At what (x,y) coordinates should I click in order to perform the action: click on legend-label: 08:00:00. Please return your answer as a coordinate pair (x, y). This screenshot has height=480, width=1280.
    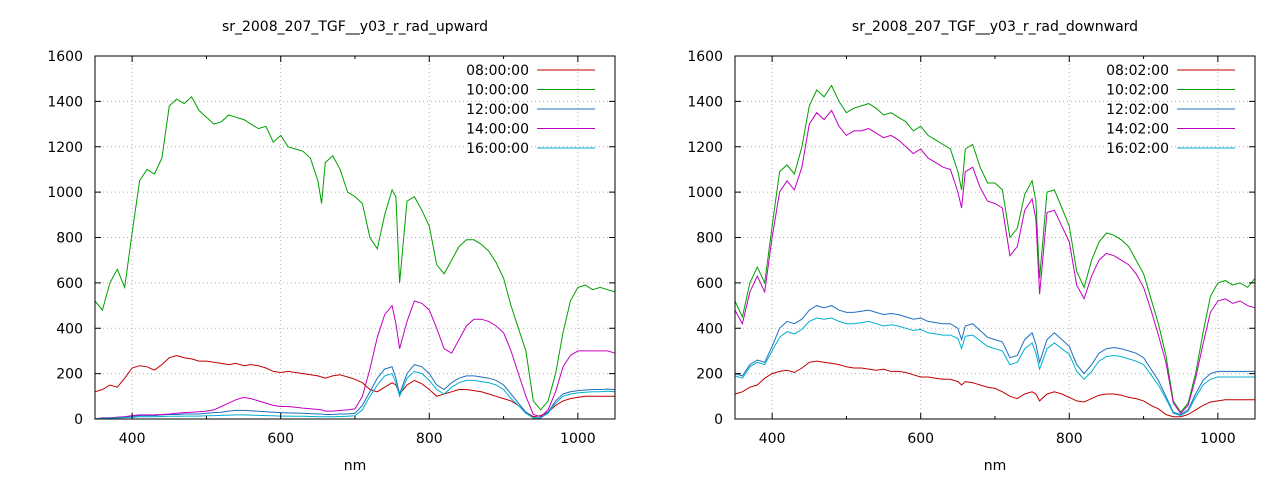
    Looking at the image, I should click on (497, 71).